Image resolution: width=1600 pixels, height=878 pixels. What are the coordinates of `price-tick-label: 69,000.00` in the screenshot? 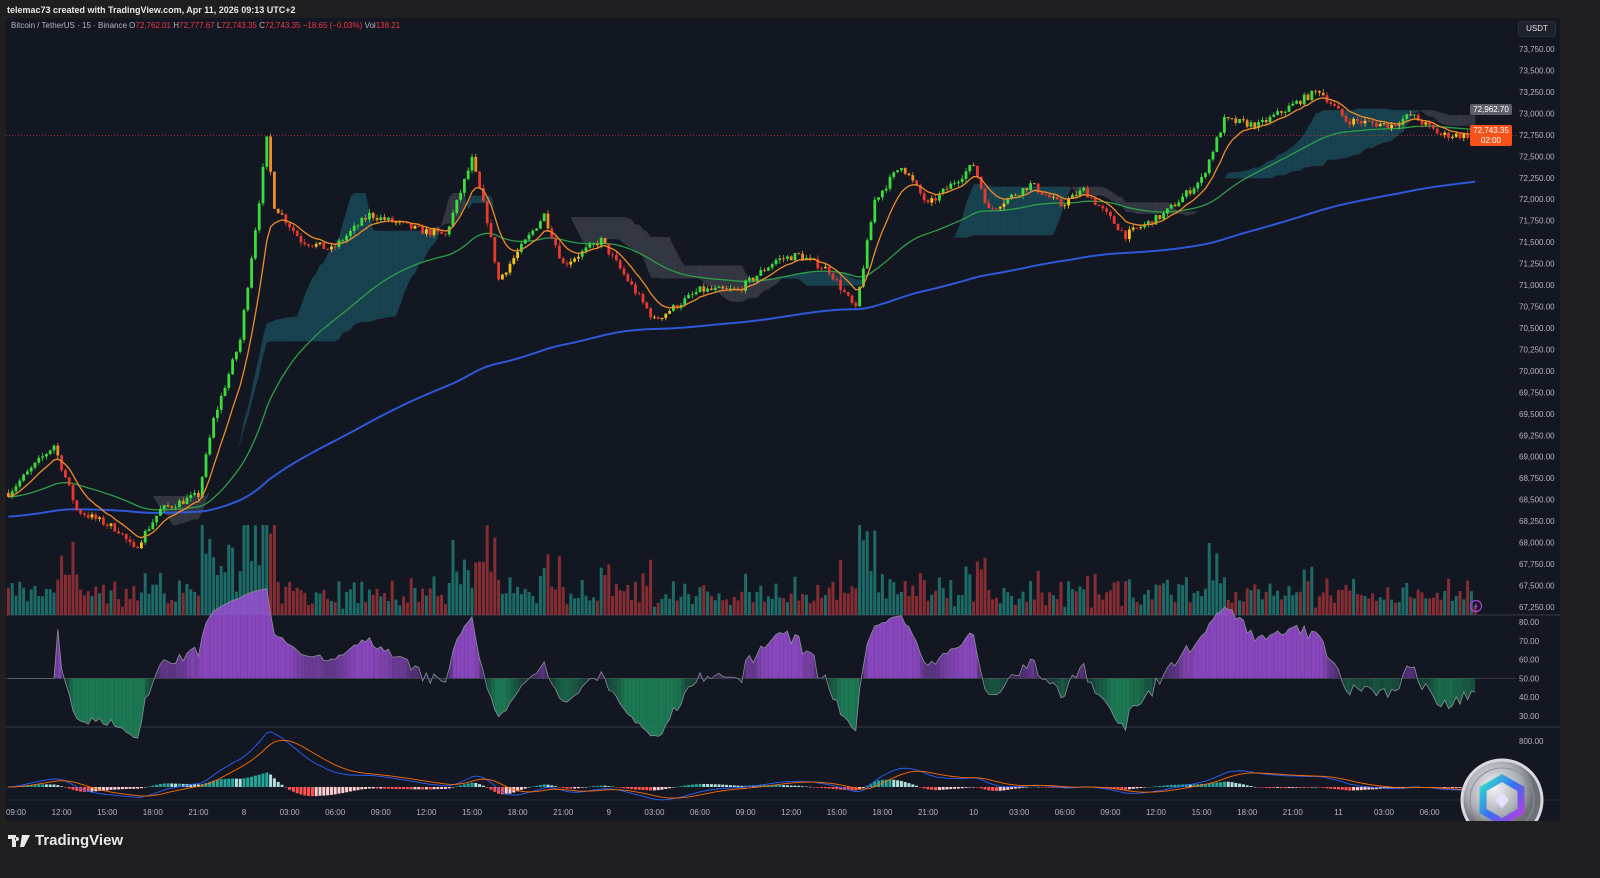 It's located at (1537, 457).